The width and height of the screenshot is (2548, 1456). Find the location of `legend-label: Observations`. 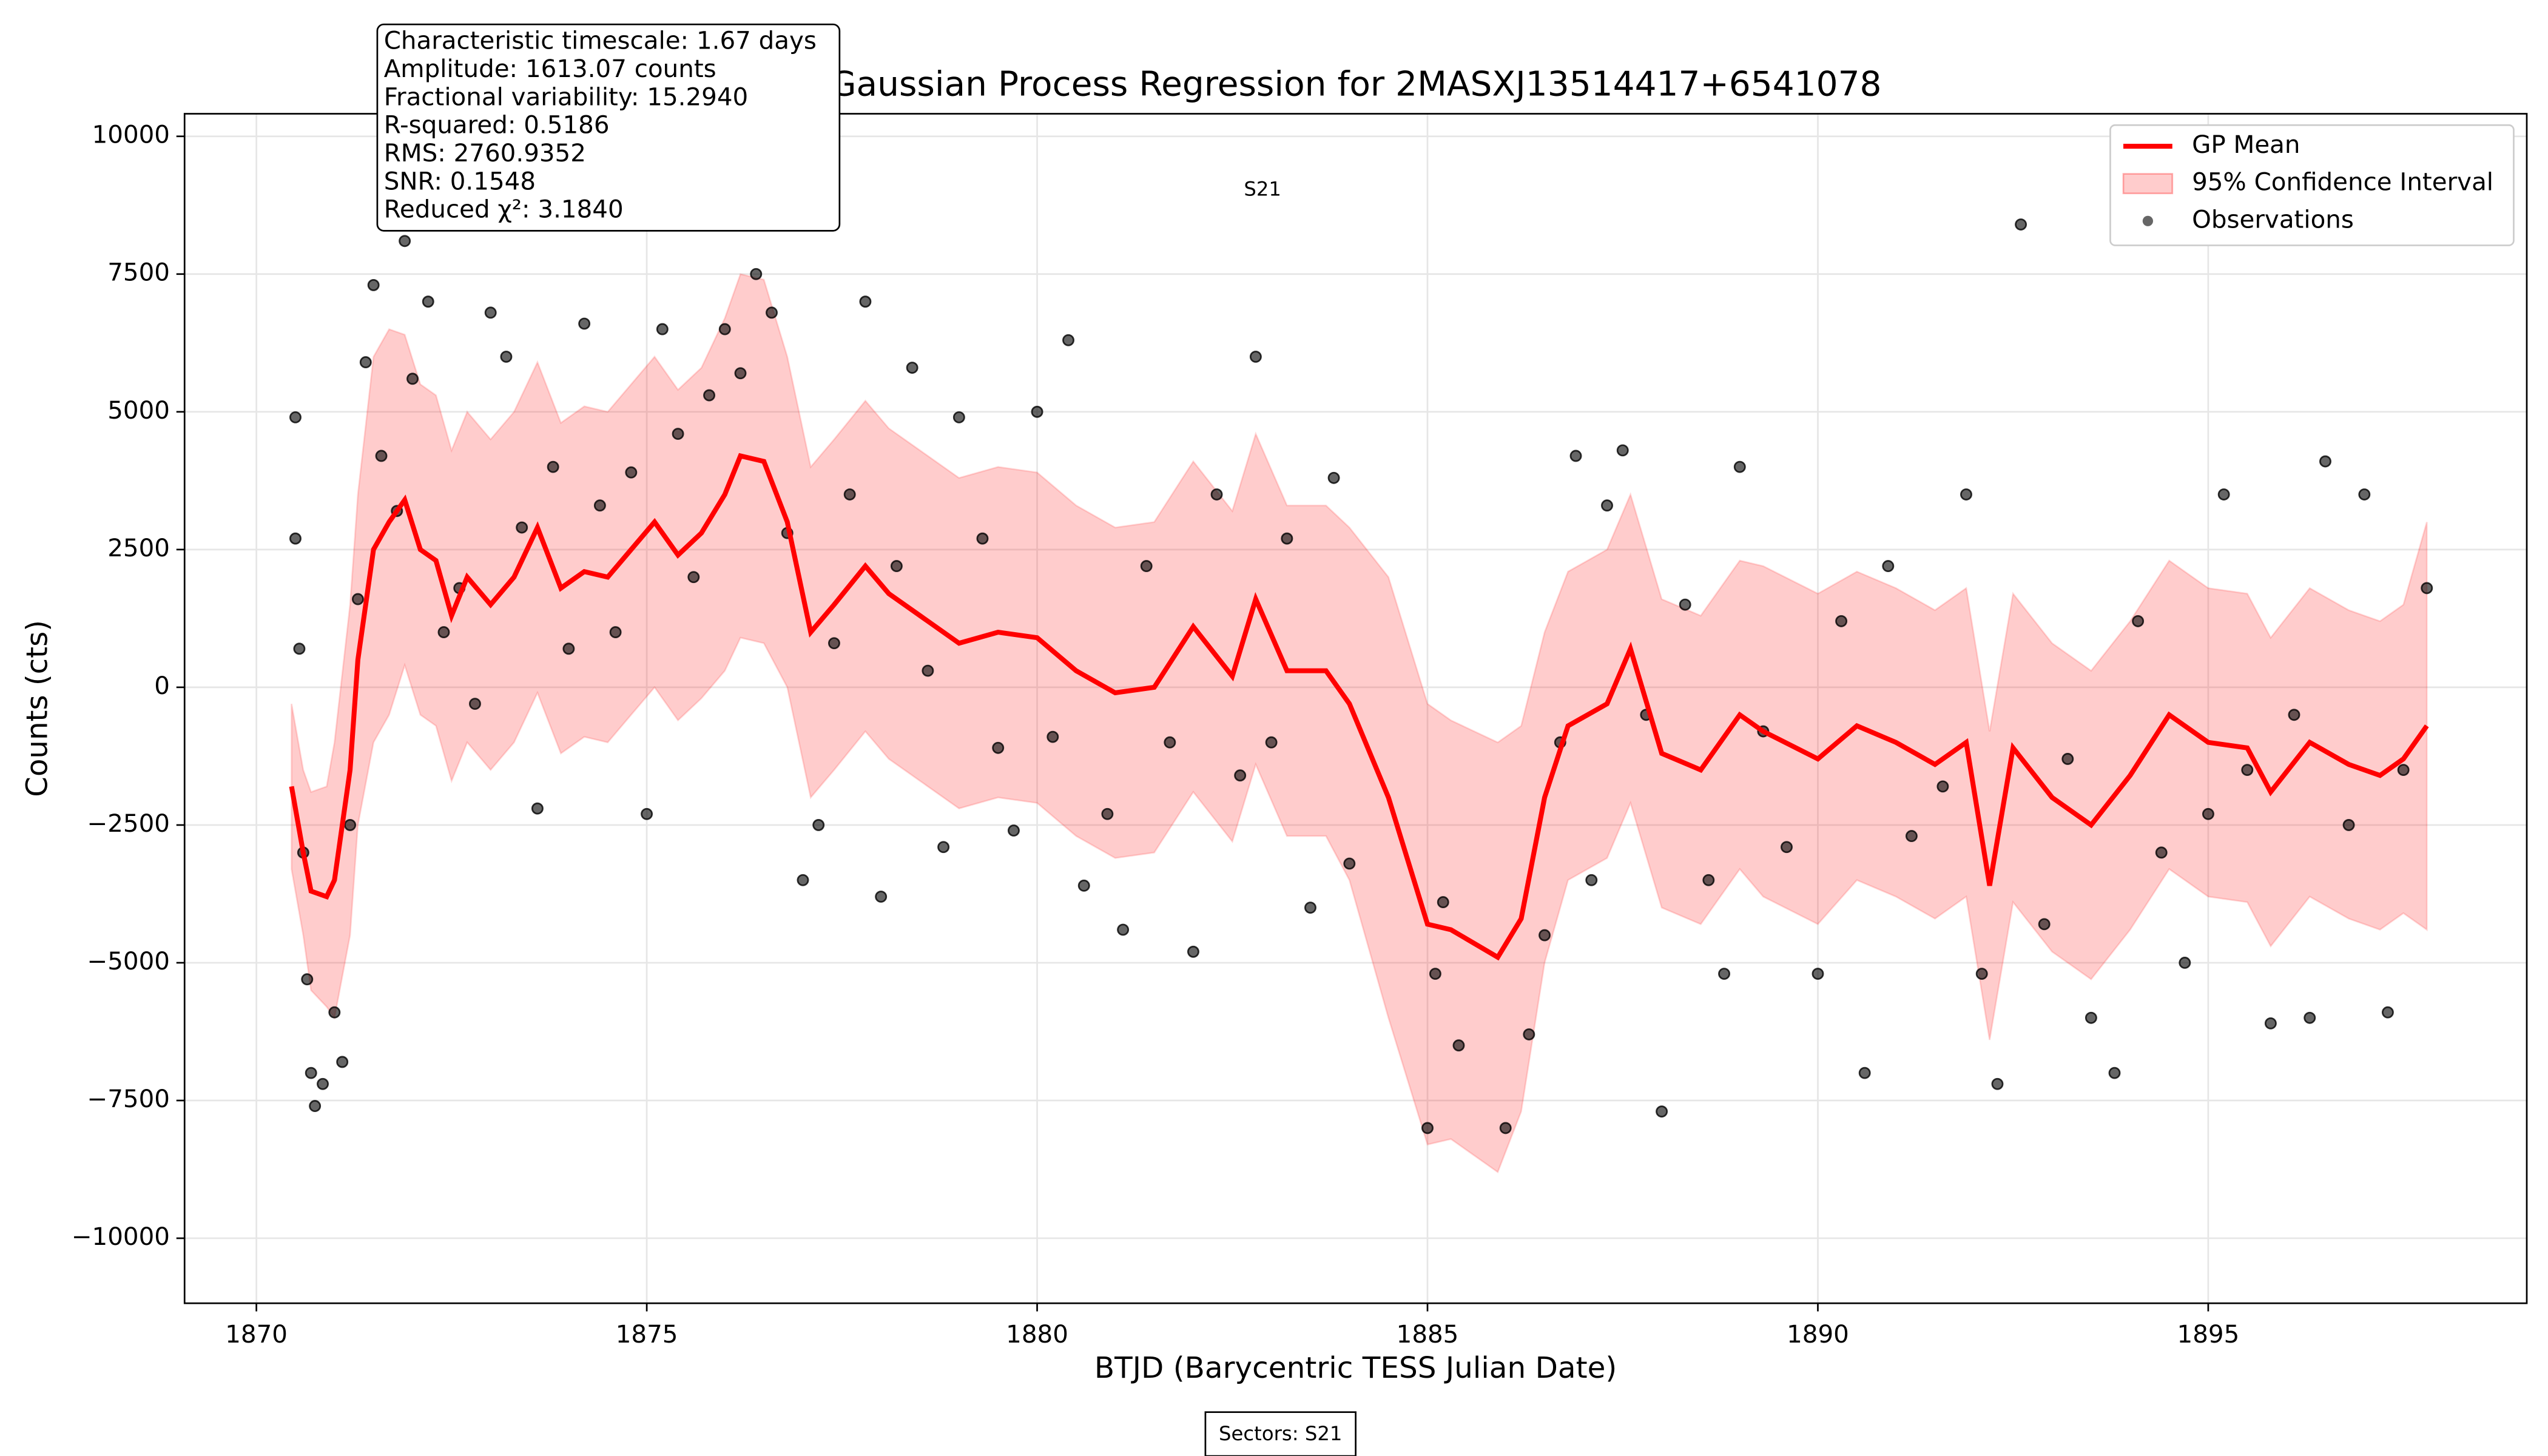

legend-label: Observations is located at coordinates (2273, 220).